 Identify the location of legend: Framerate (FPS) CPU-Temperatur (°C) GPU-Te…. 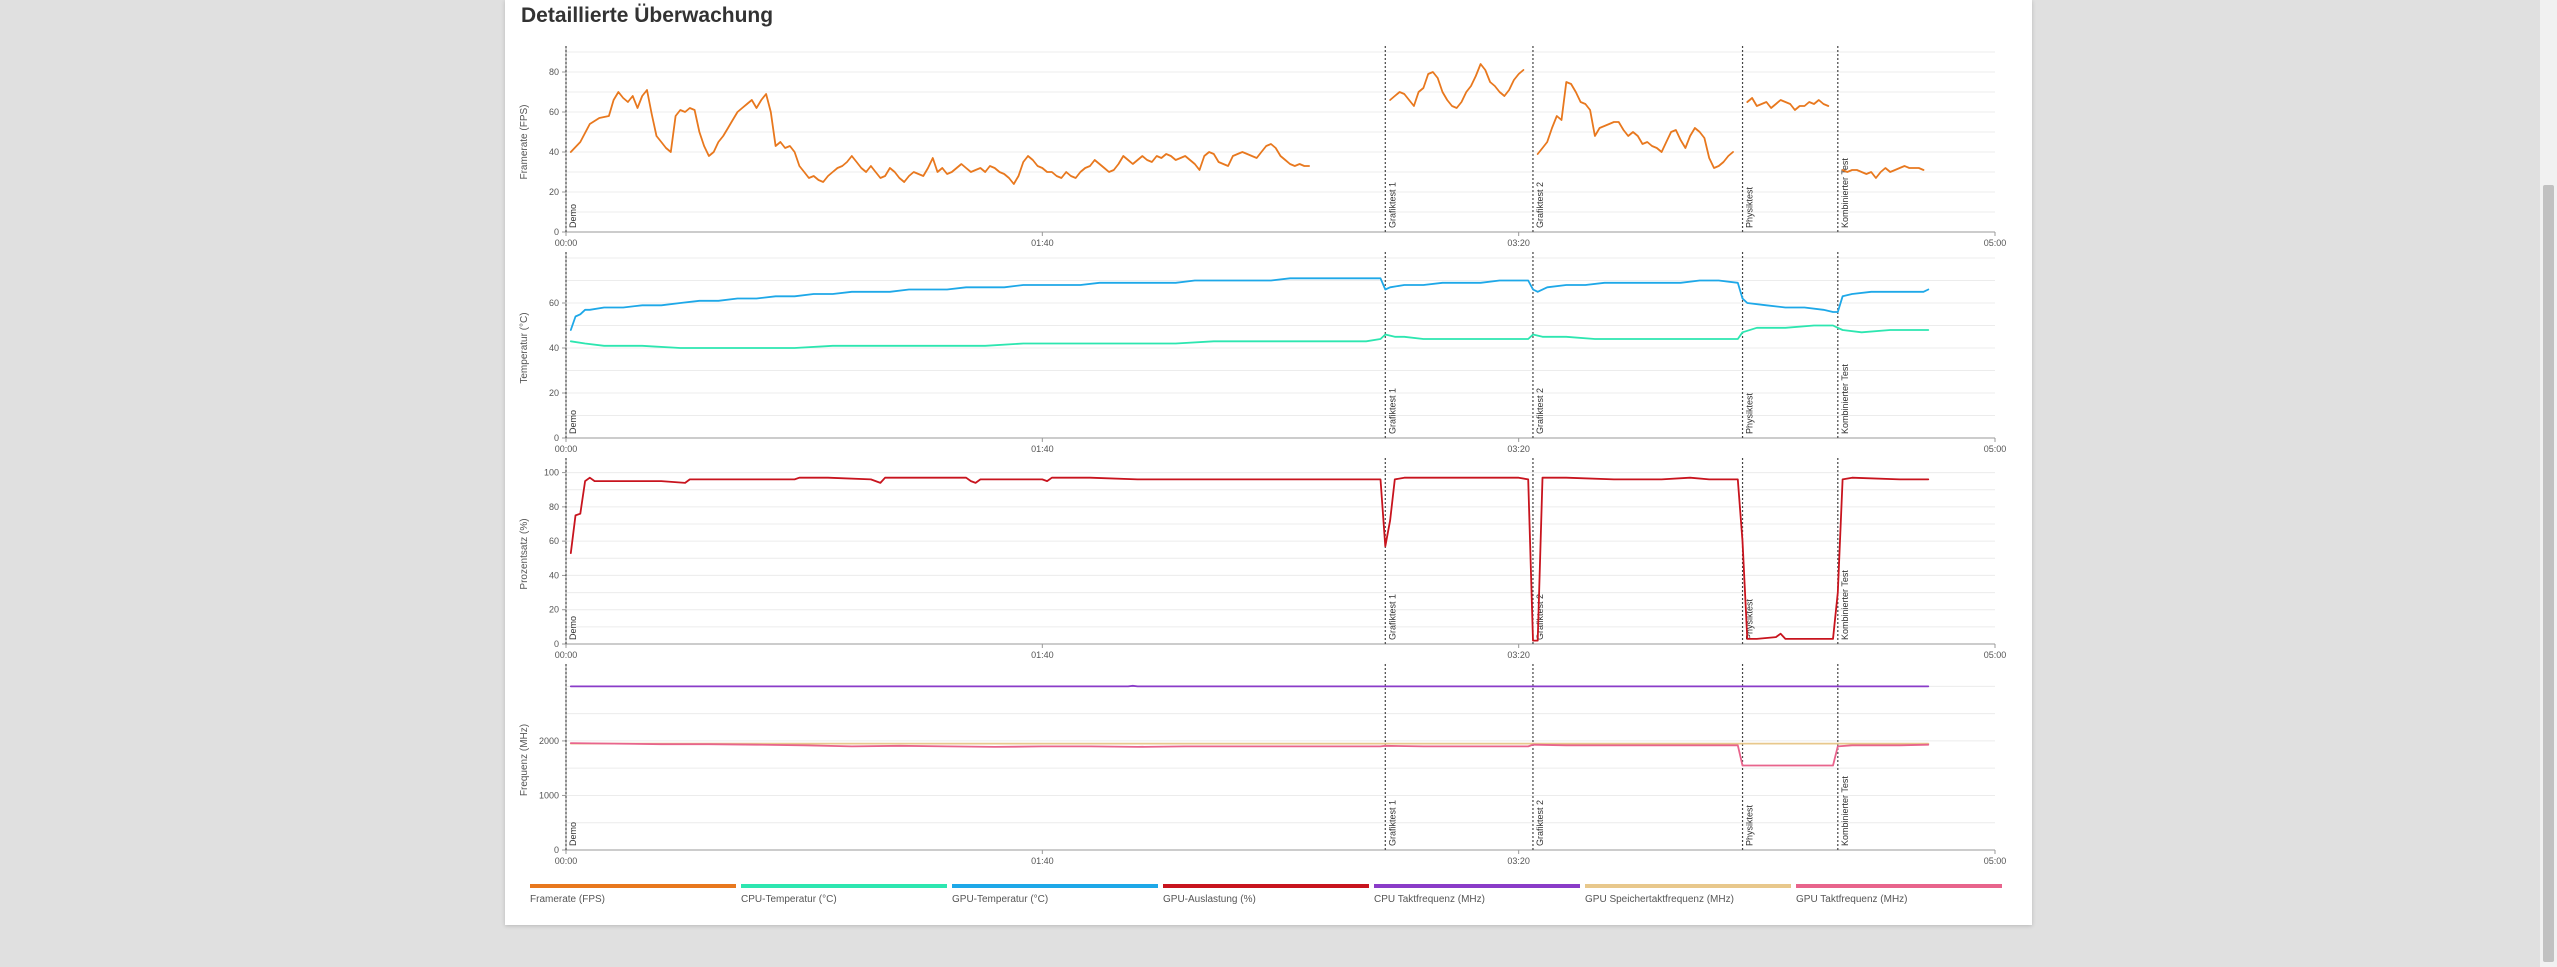
(1266, 894).